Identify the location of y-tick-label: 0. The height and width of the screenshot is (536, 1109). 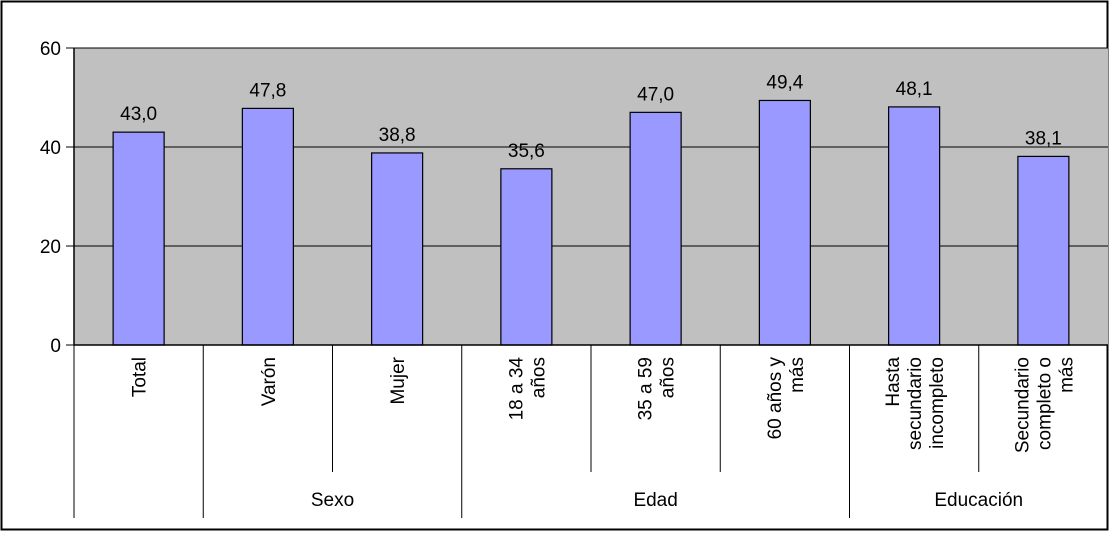
(55, 346).